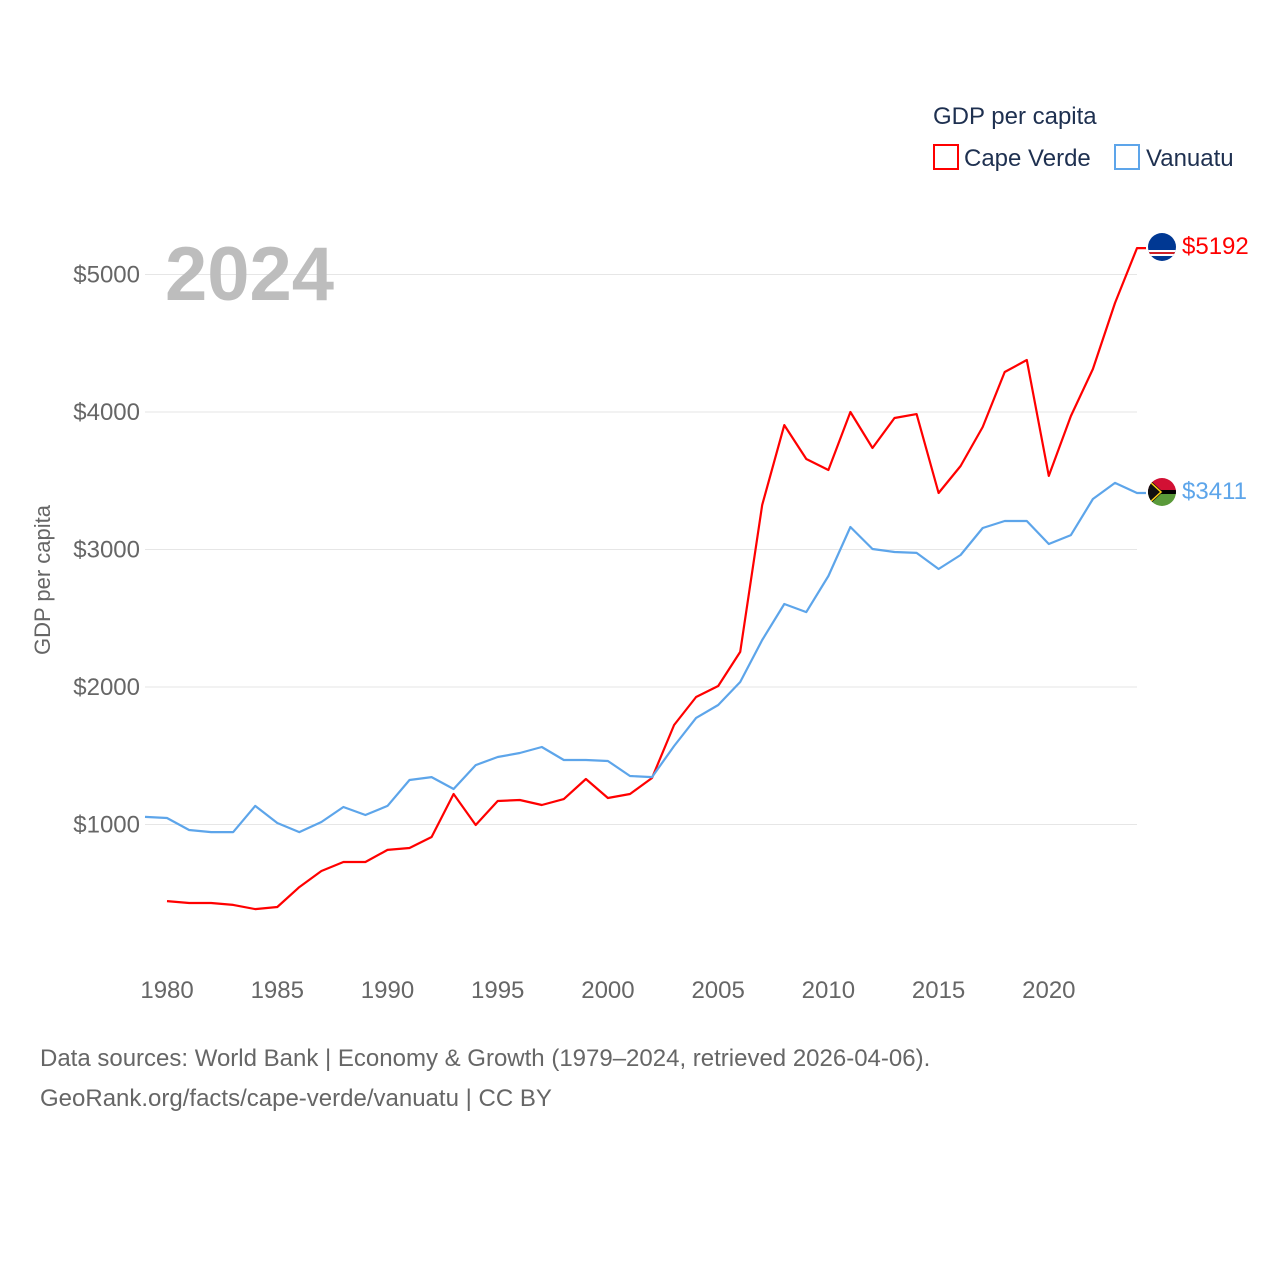 The height and width of the screenshot is (1280, 1280). Describe the element at coordinates (1162, 492) in the screenshot. I see `vanuatu-flag-icon` at that location.